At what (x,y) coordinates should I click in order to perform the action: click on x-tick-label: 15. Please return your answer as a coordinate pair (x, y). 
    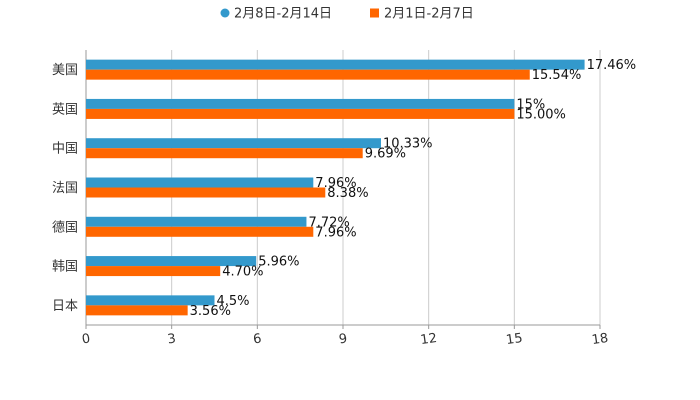
    Looking at the image, I should click on (514, 339).